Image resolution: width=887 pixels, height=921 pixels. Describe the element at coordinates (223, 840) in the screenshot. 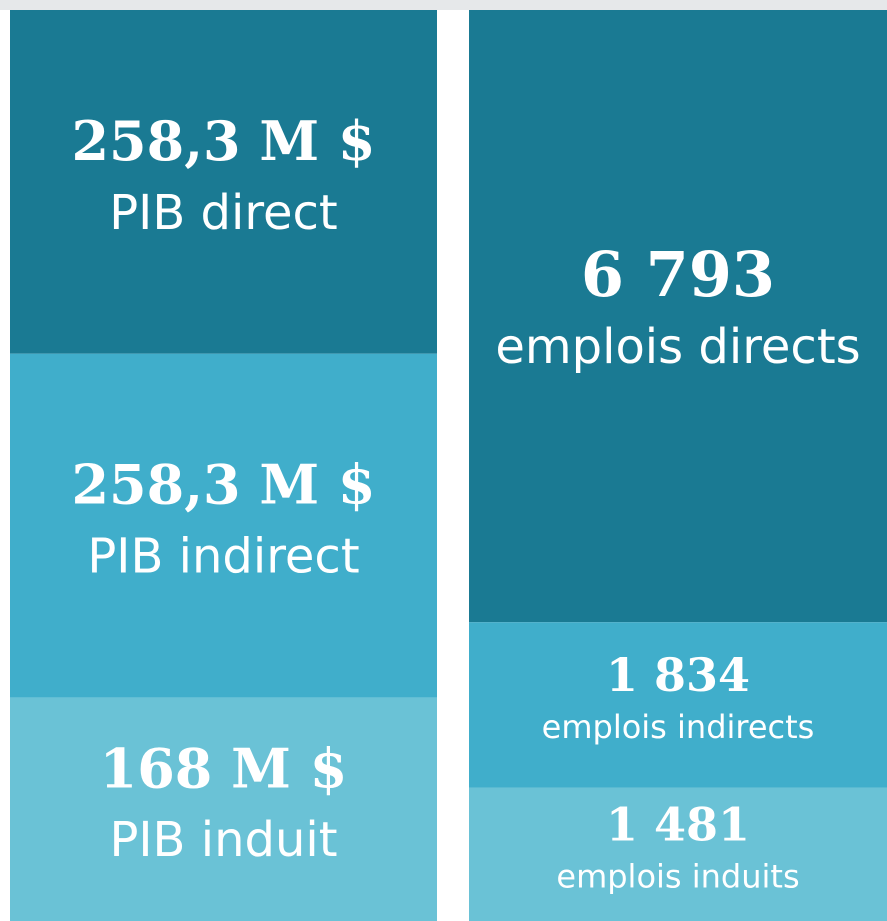

I see `segment-label: PIB induit` at that location.